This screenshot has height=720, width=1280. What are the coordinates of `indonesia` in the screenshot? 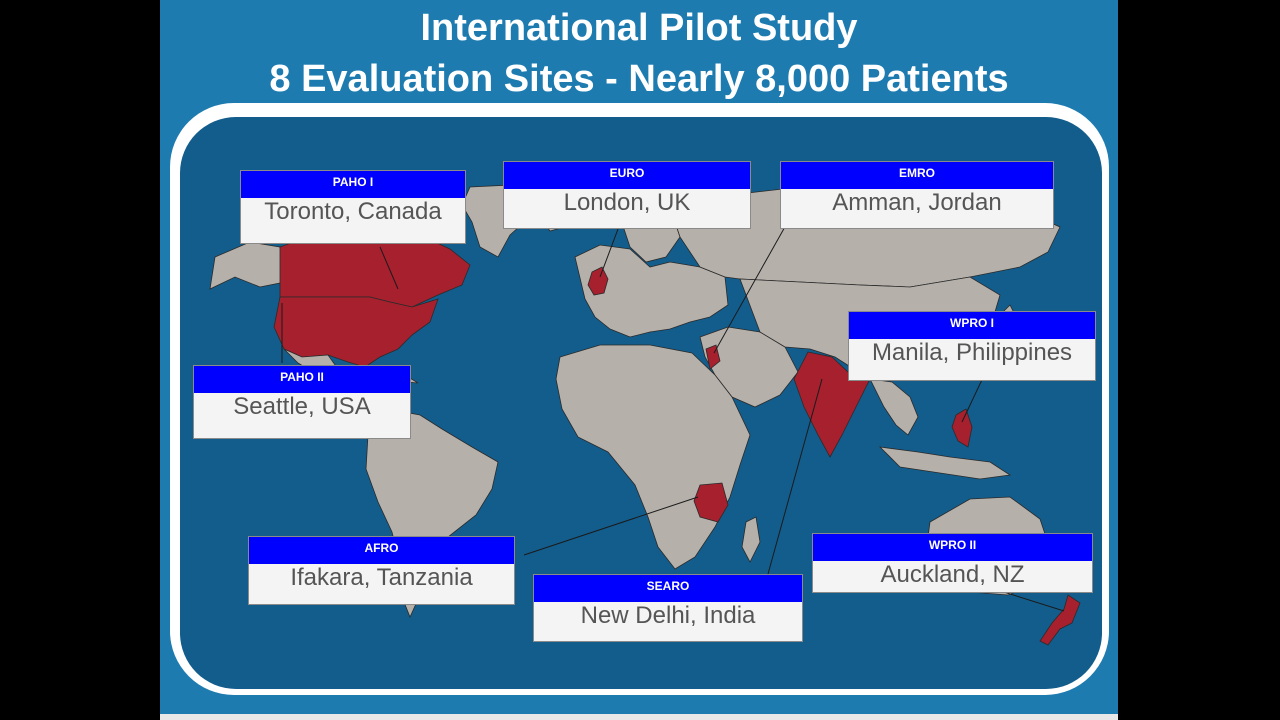 It's located at (945, 463).